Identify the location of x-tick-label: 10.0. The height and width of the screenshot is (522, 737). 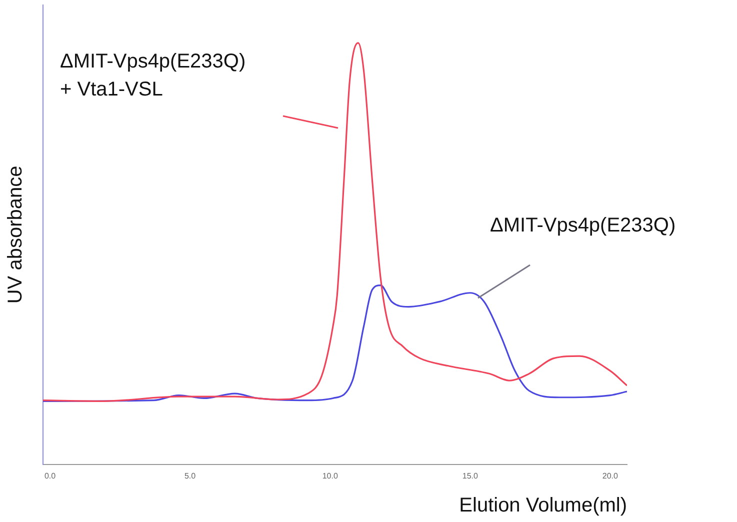
(330, 475).